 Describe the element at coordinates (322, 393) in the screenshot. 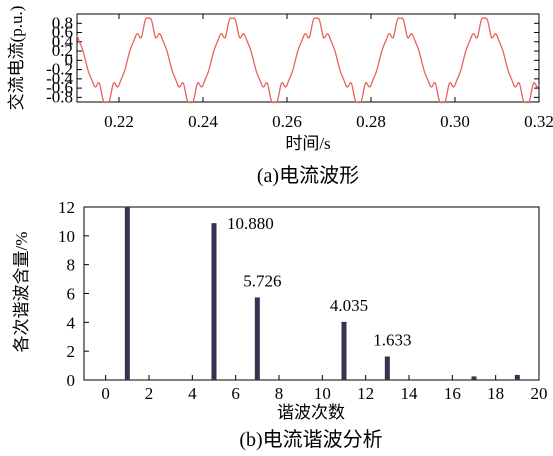

I see `x-tick-label-b: 10` at that location.